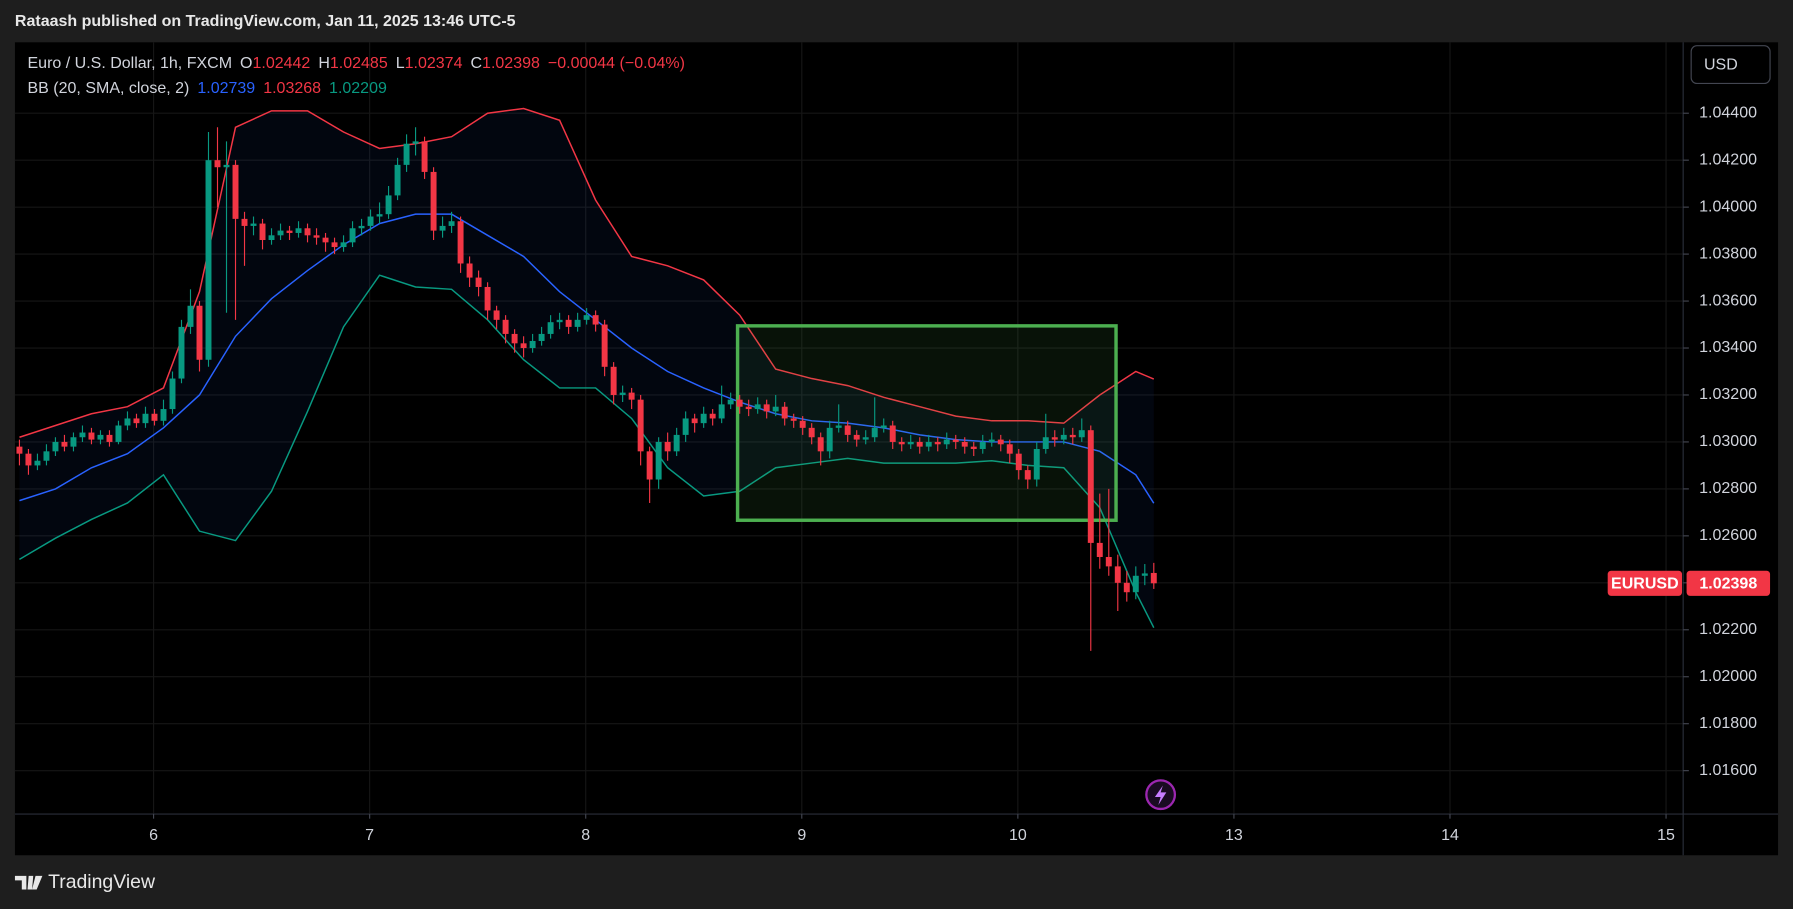 This screenshot has width=1793, height=909. I want to click on legend-ohlc-label: O, so click(246, 63).